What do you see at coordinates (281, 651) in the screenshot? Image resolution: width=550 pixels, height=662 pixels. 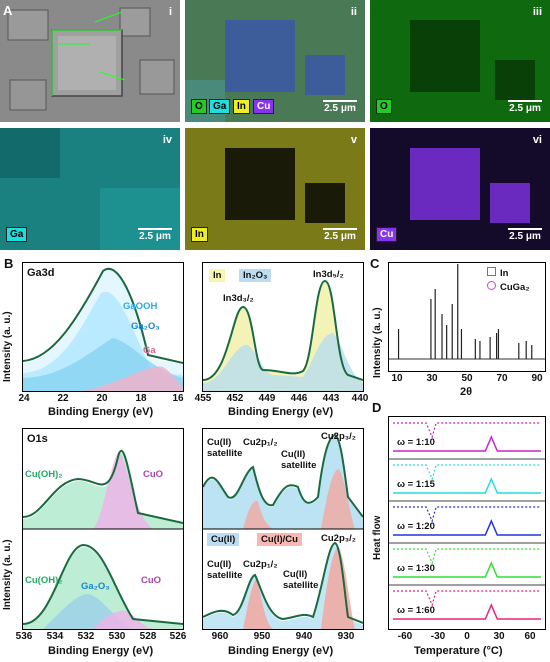 I see `cu2p-xlabel: Binding Energy (eV)` at bounding box center [281, 651].